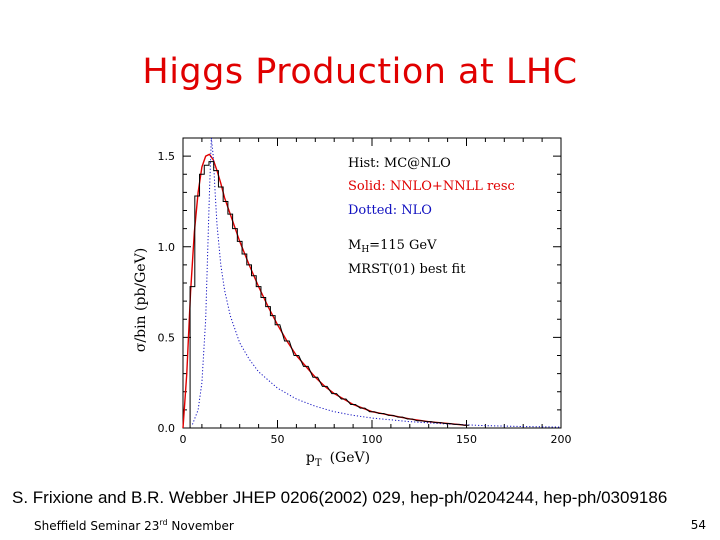 The width and height of the screenshot is (720, 540). Describe the element at coordinates (318, 463) in the screenshot. I see `x-axis-label-sub: T` at that location.